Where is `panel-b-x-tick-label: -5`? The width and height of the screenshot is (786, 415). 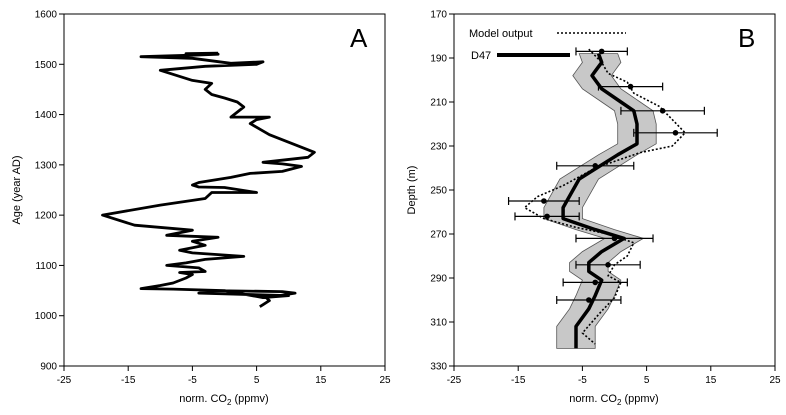 panel-b-x-tick-label: -5 is located at coordinates (582, 380).